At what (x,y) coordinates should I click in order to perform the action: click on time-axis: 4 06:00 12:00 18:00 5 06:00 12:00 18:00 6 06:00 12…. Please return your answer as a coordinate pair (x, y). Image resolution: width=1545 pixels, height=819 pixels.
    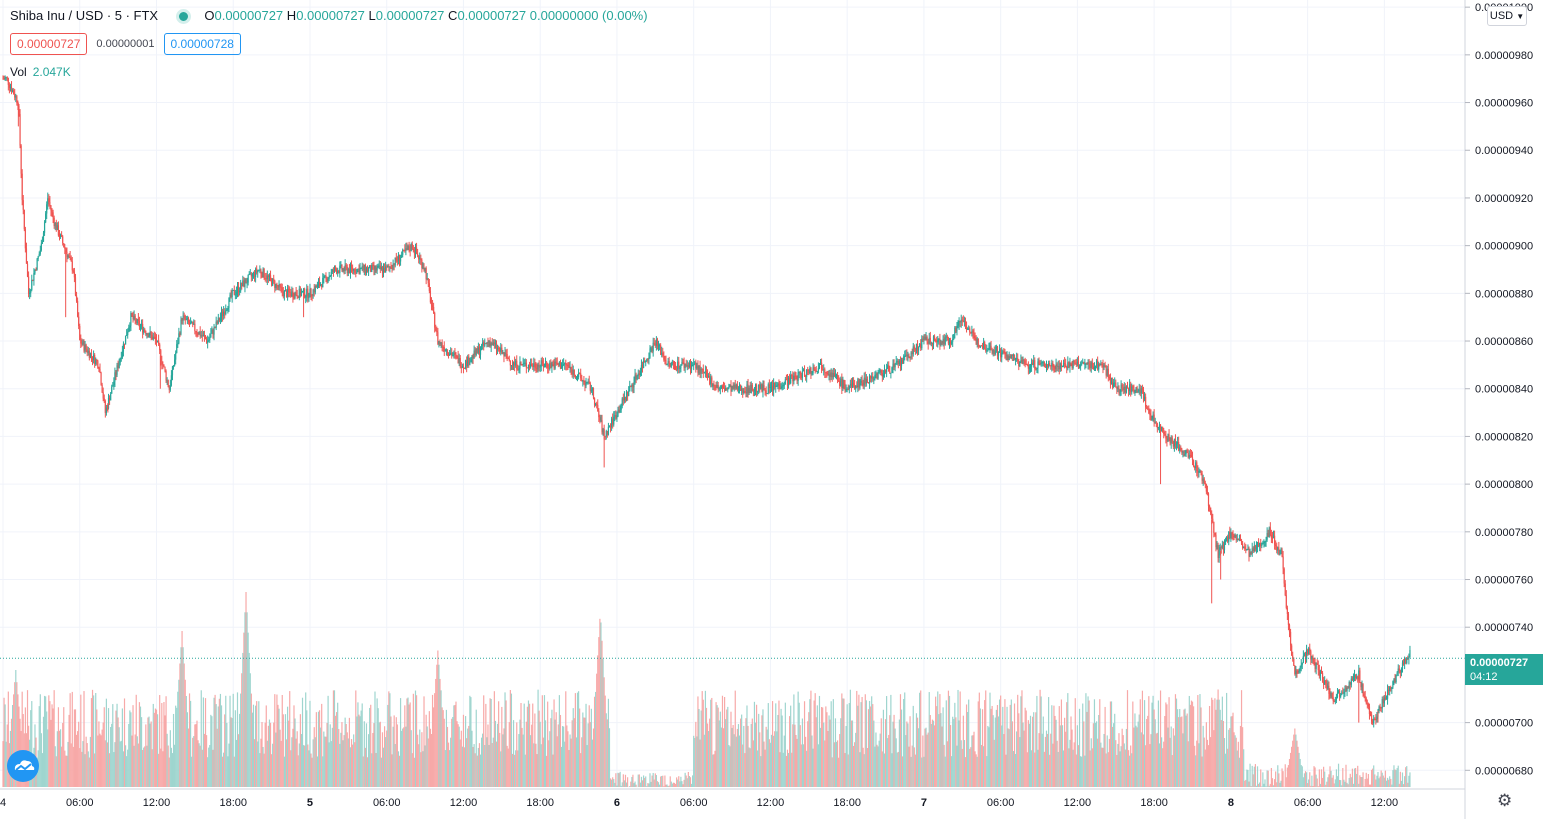
    Looking at the image, I should click on (732, 798).